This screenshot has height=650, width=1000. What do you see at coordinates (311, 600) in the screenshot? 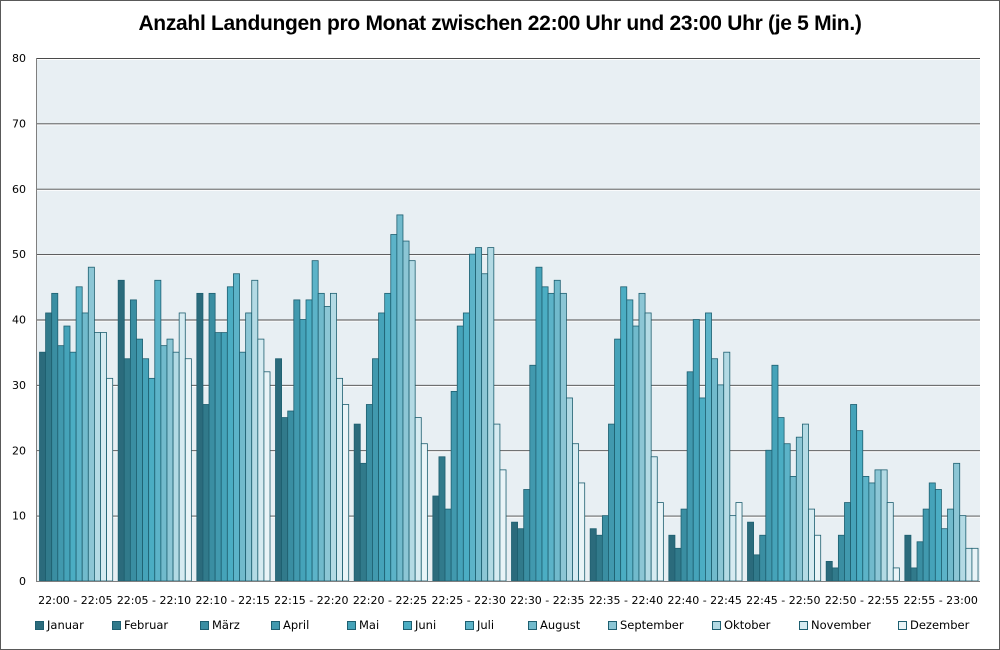
I see `x-tick-label: 22:15 - 22:20` at bounding box center [311, 600].